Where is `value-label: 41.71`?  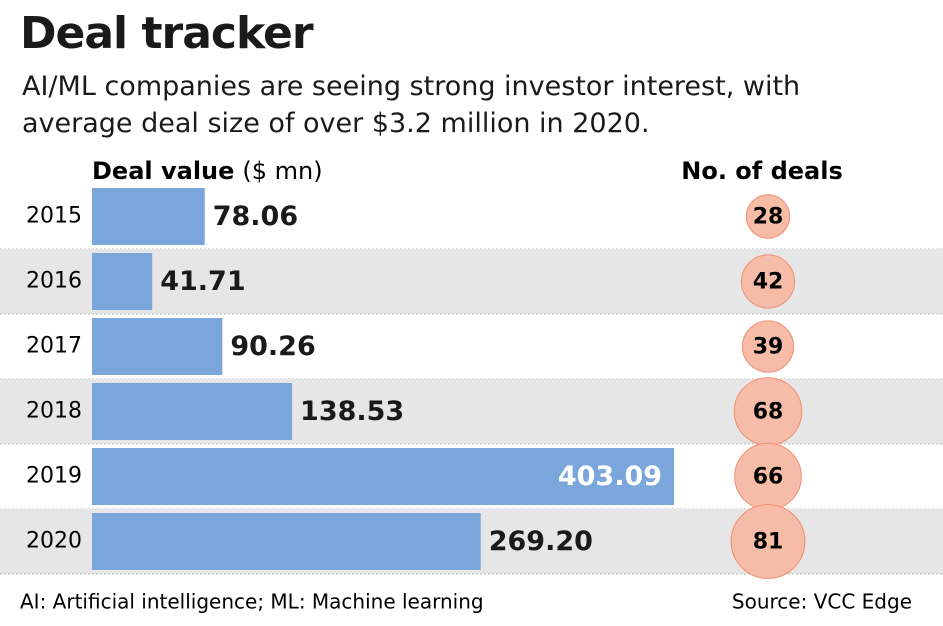
value-label: 41.71 is located at coordinates (202, 281).